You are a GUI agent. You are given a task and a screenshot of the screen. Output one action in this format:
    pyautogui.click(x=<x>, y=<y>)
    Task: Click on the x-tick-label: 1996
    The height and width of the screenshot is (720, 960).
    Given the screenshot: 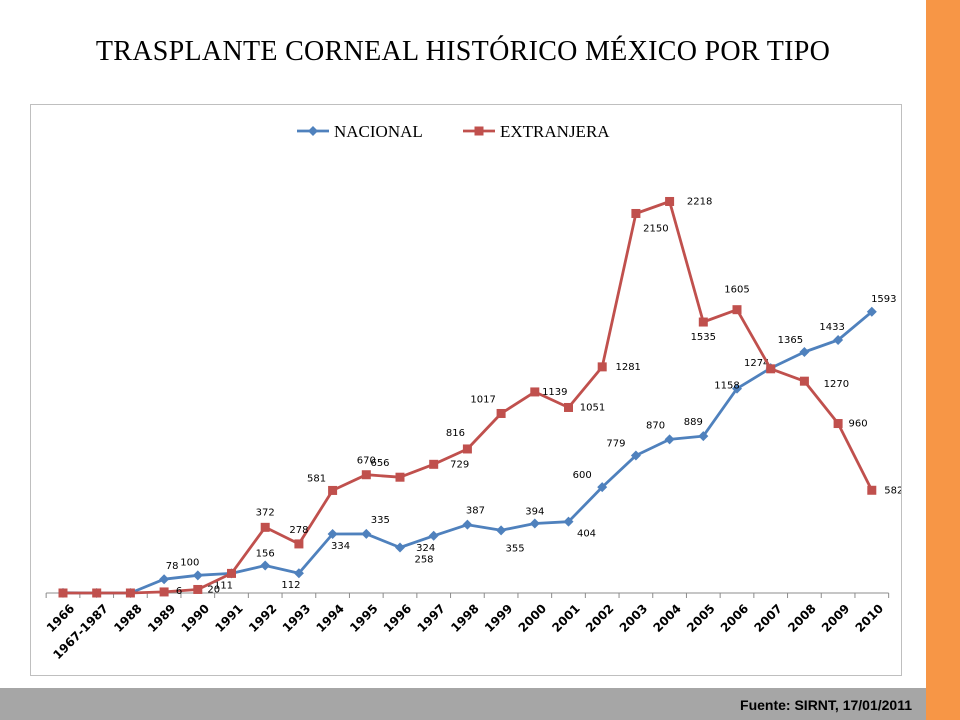 What is the action you would take?
    pyautogui.click(x=398, y=618)
    